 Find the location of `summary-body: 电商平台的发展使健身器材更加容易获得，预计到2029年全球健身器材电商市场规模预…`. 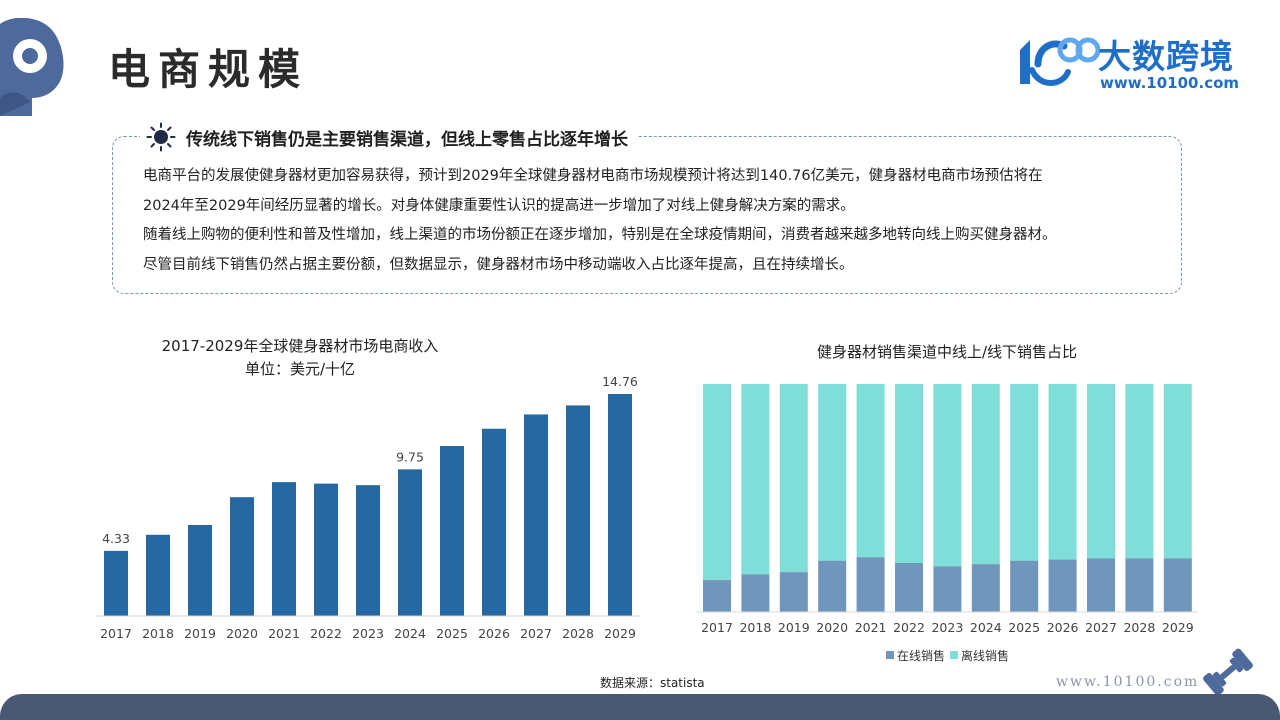

summary-body: 电商平台的发展使健身器材更加容易获得，预计到2029年全球健身器材电商市场规模预… is located at coordinates (655, 221).